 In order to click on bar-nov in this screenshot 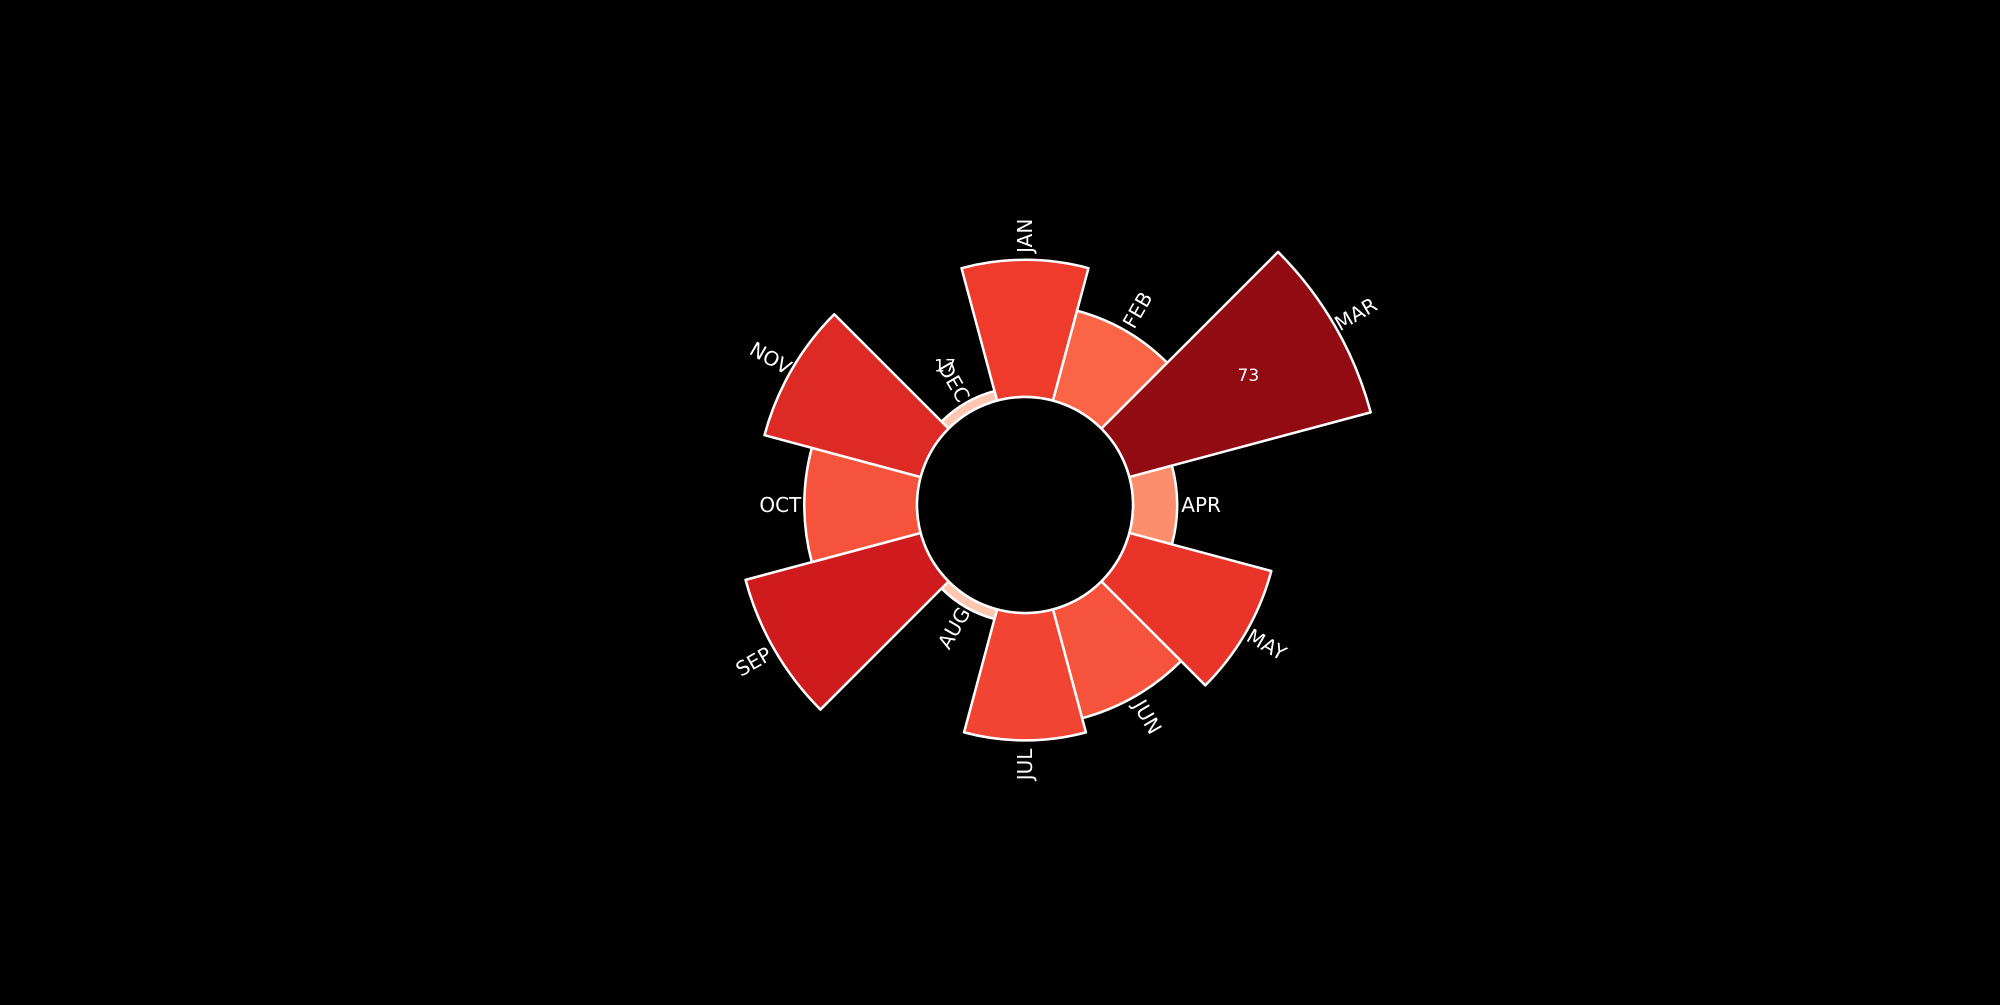, I will do `click(856, 396)`.